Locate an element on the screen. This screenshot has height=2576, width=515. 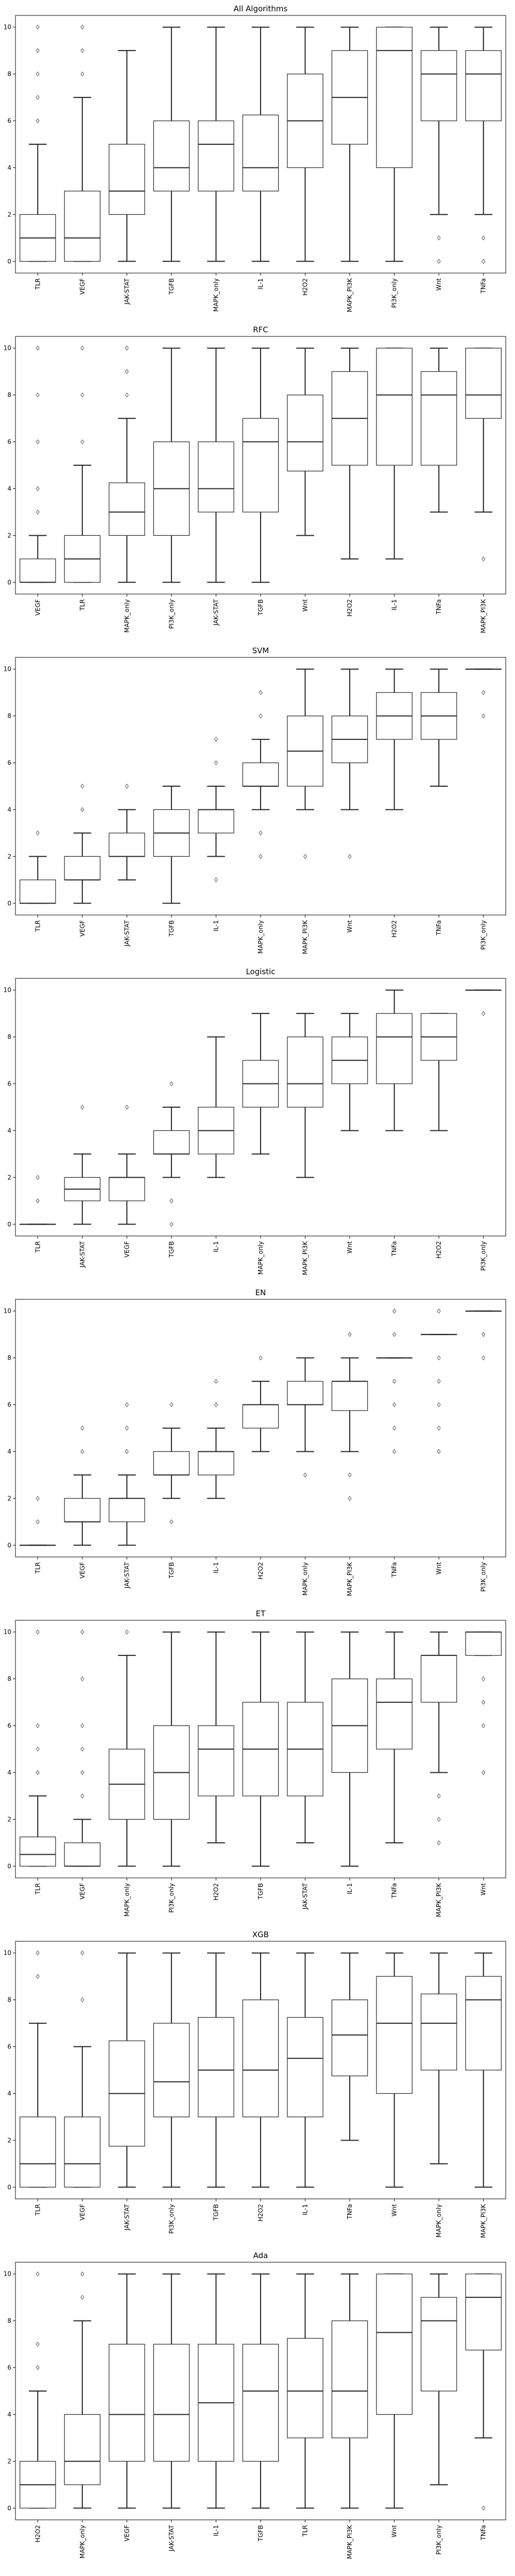
box-TNFa is located at coordinates (350, 2046).